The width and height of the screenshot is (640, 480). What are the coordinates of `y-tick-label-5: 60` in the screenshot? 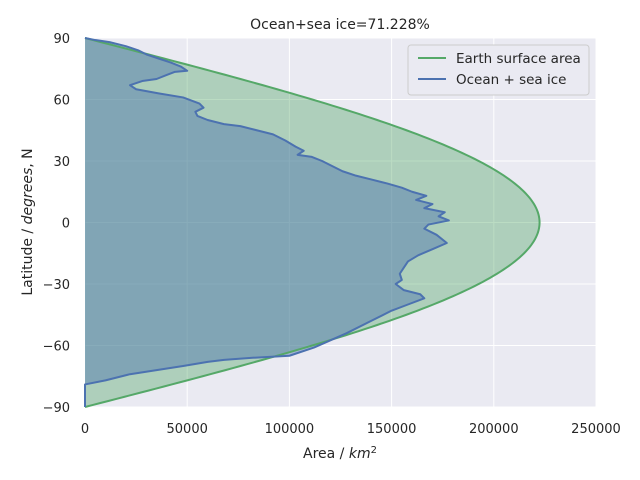 It's located at (61, 101).